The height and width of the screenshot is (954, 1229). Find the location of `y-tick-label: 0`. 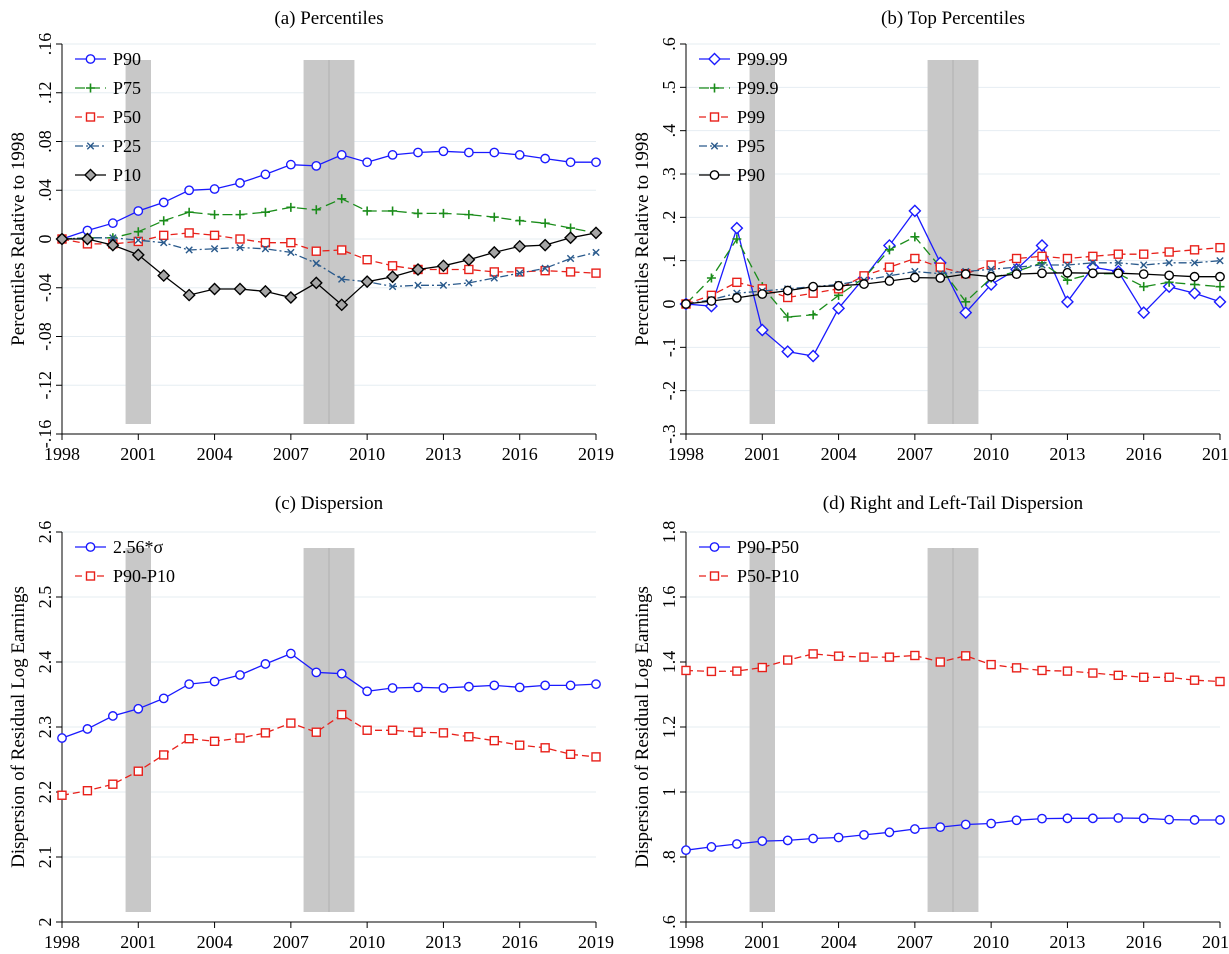

y-tick-label: 0 is located at coordinates (669, 304).